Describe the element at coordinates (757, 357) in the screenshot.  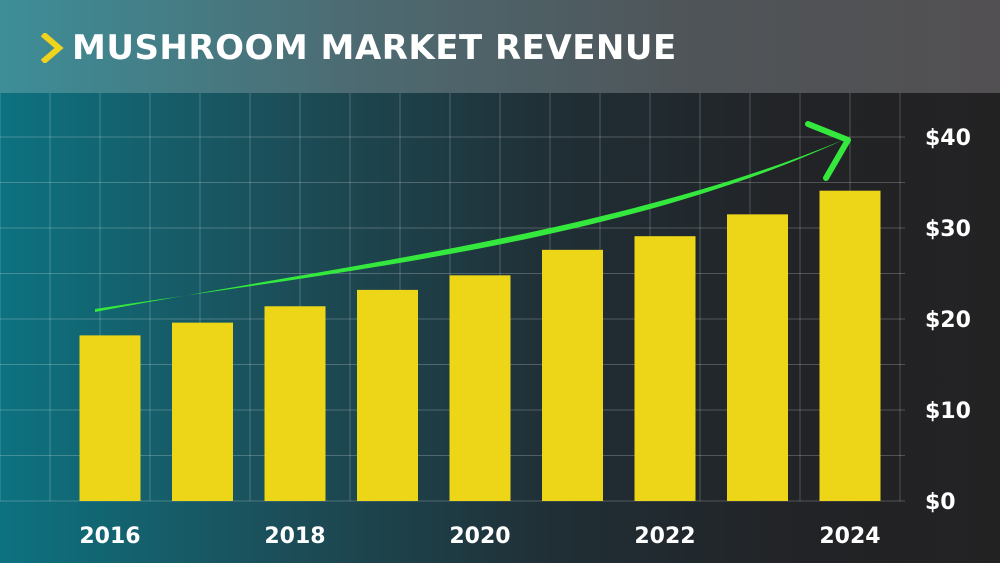
I see `bar-2023` at that location.